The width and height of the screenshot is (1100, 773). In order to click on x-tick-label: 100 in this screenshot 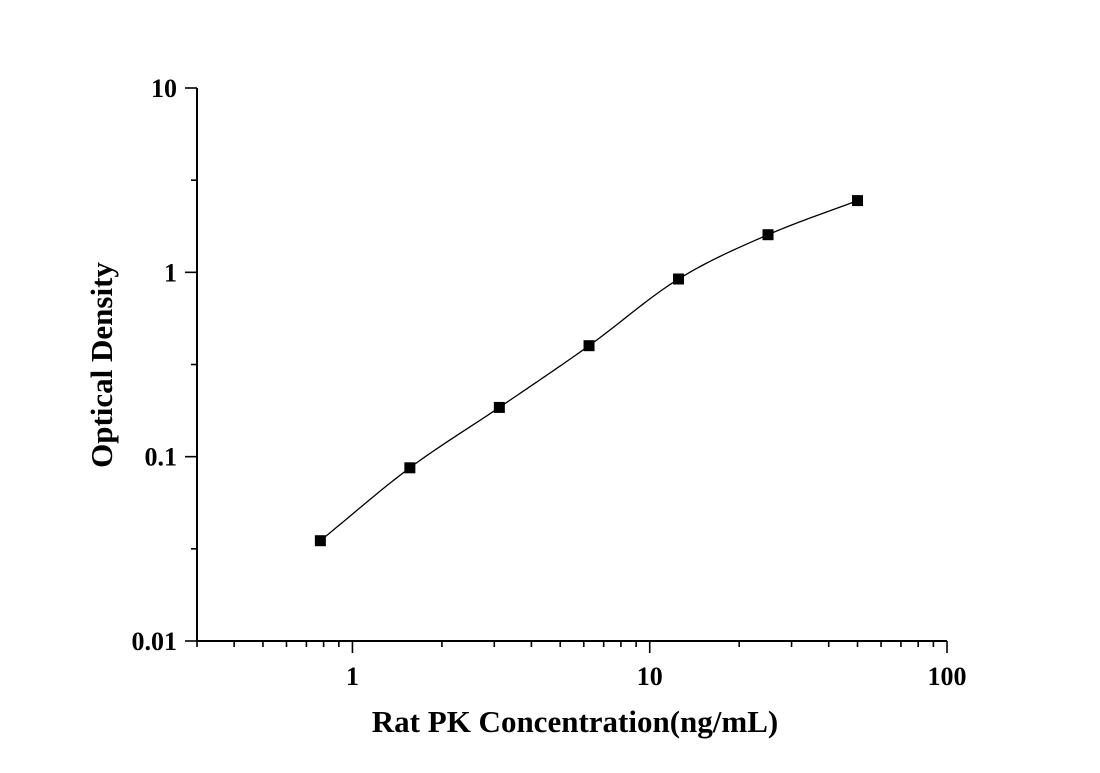, I will do `click(947, 676)`.